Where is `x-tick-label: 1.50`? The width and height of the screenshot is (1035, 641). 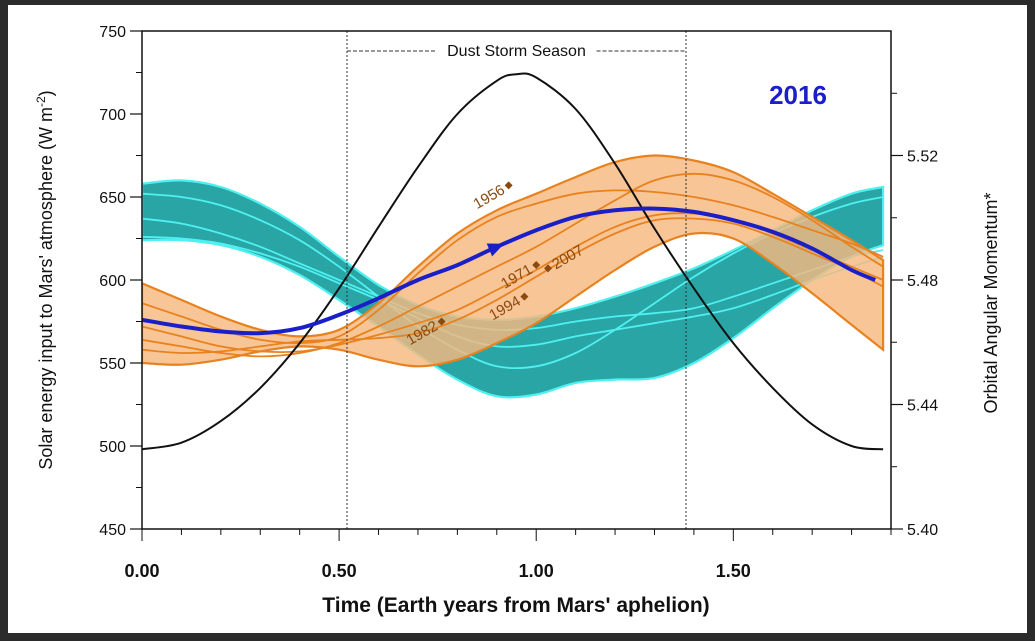
x-tick-label: 1.50 is located at coordinates (733, 571).